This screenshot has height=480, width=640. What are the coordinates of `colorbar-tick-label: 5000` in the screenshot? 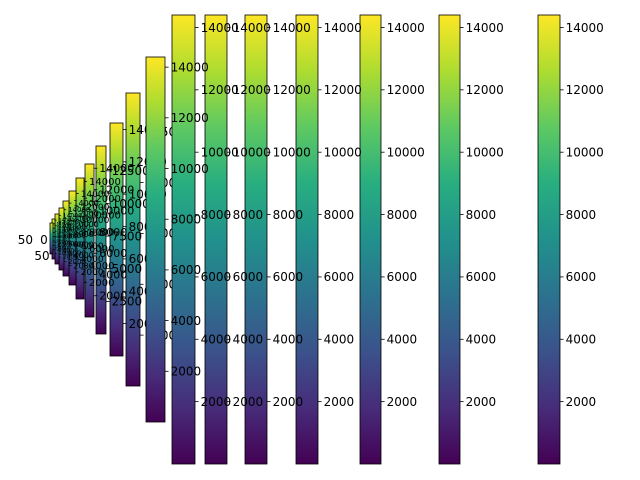 It's located at (127, 269).